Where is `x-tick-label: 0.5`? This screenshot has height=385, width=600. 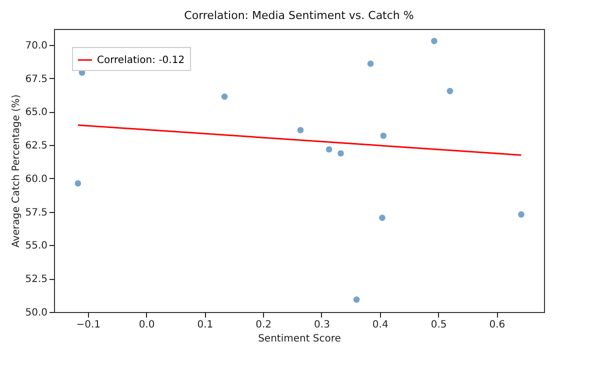
x-tick-label: 0.5 is located at coordinates (438, 325).